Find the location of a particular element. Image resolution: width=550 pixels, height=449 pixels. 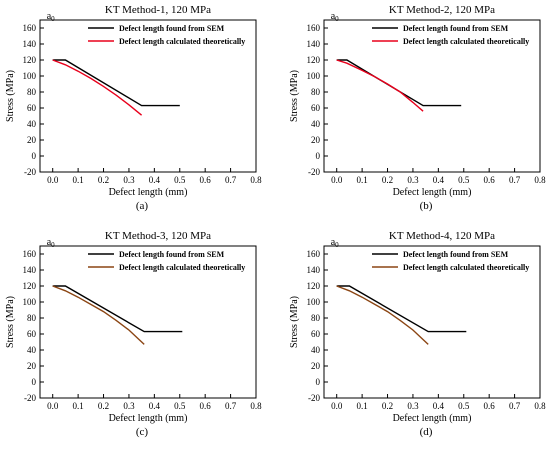

panel-caption: (c) is located at coordinates (142, 432).